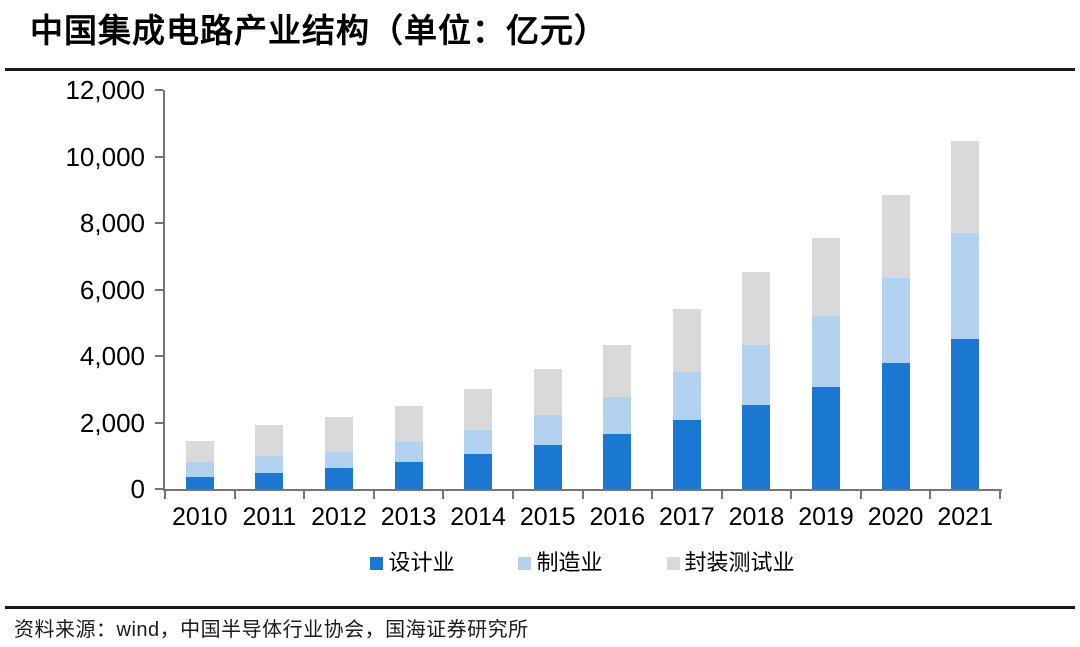  Describe the element at coordinates (540, 69) in the screenshot. I see `title-divider` at that location.